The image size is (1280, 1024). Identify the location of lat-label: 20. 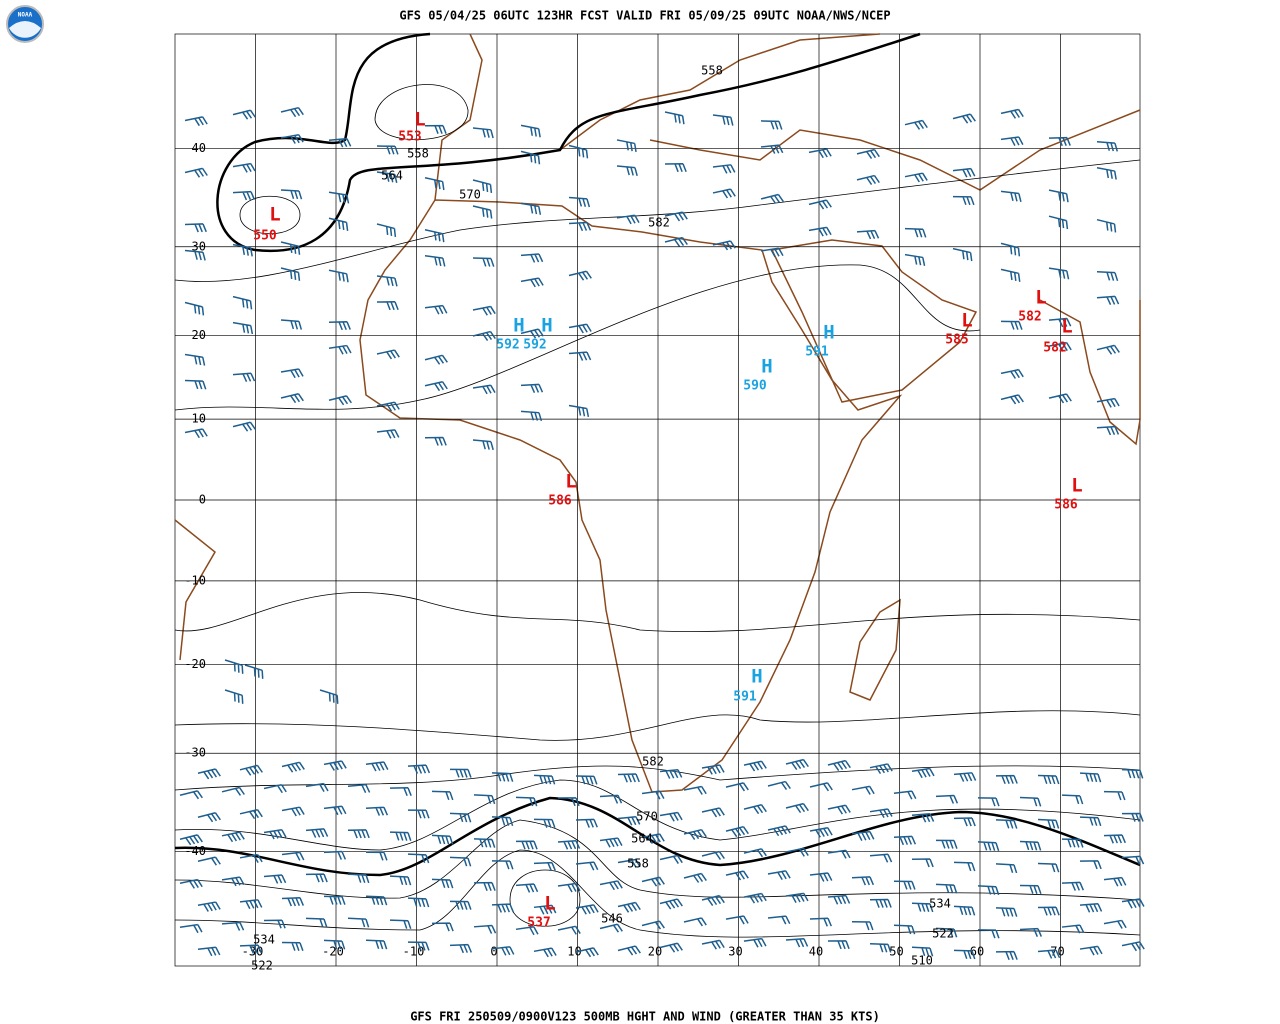
(199, 335).